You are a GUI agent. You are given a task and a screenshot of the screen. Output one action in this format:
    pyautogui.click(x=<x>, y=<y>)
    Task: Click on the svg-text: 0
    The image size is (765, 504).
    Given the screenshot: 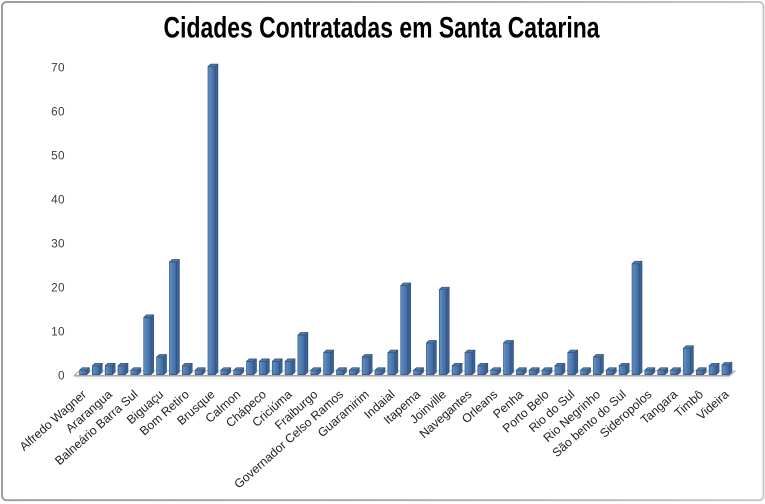 What is the action you would take?
    pyautogui.click(x=61, y=376)
    